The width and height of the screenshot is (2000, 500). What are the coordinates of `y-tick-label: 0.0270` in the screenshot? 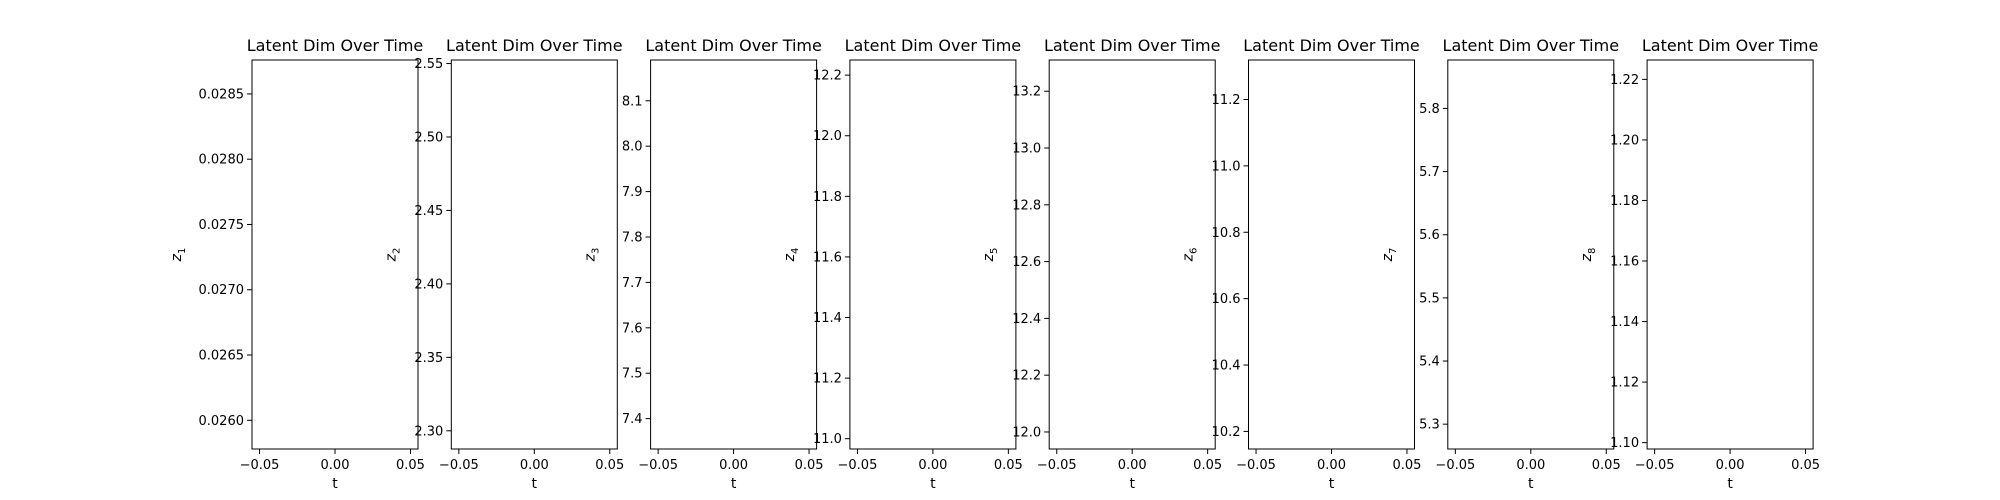 It's located at (222, 290).